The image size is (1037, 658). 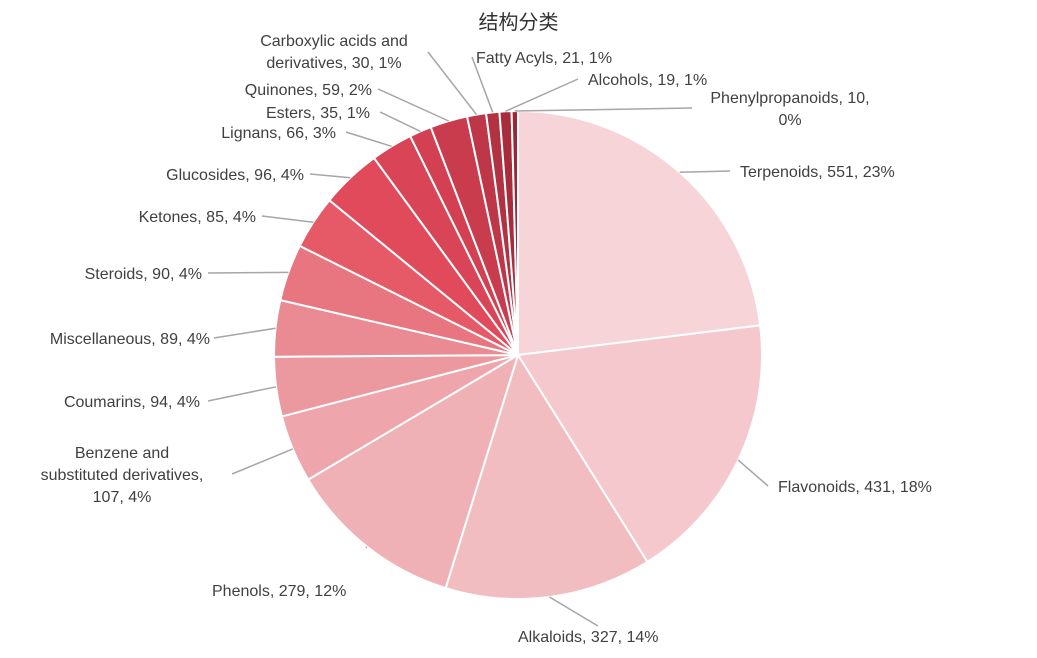 What do you see at coordinates (855, 487) in the screenshot?
I see `slice-label: Flavonoids, 431, 18%` at bounding box center [855, 487].